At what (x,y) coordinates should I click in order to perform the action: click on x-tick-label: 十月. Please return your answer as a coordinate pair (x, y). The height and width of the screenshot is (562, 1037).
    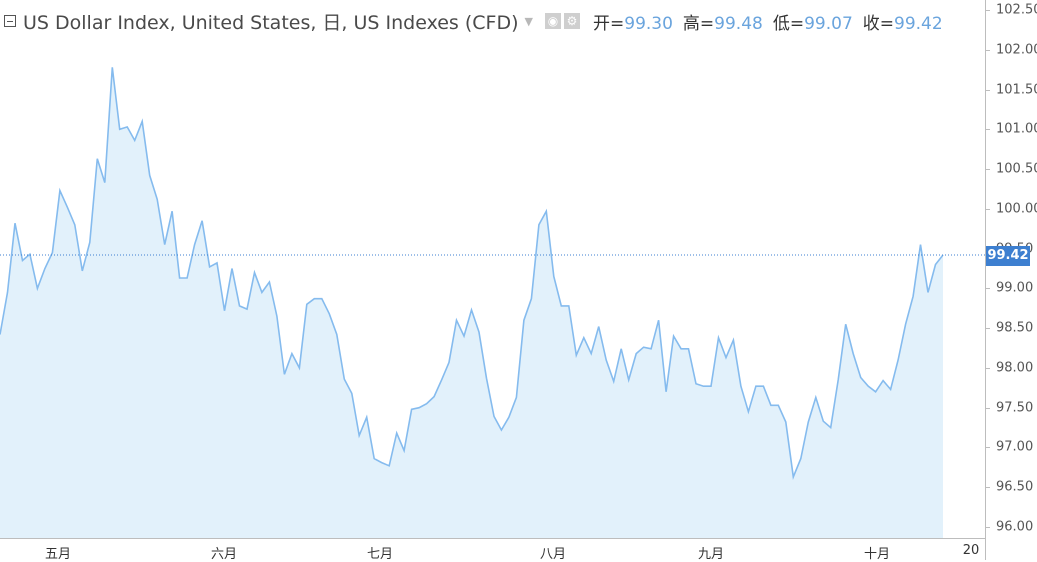
    Looking at the image, I should click on (877, 554).